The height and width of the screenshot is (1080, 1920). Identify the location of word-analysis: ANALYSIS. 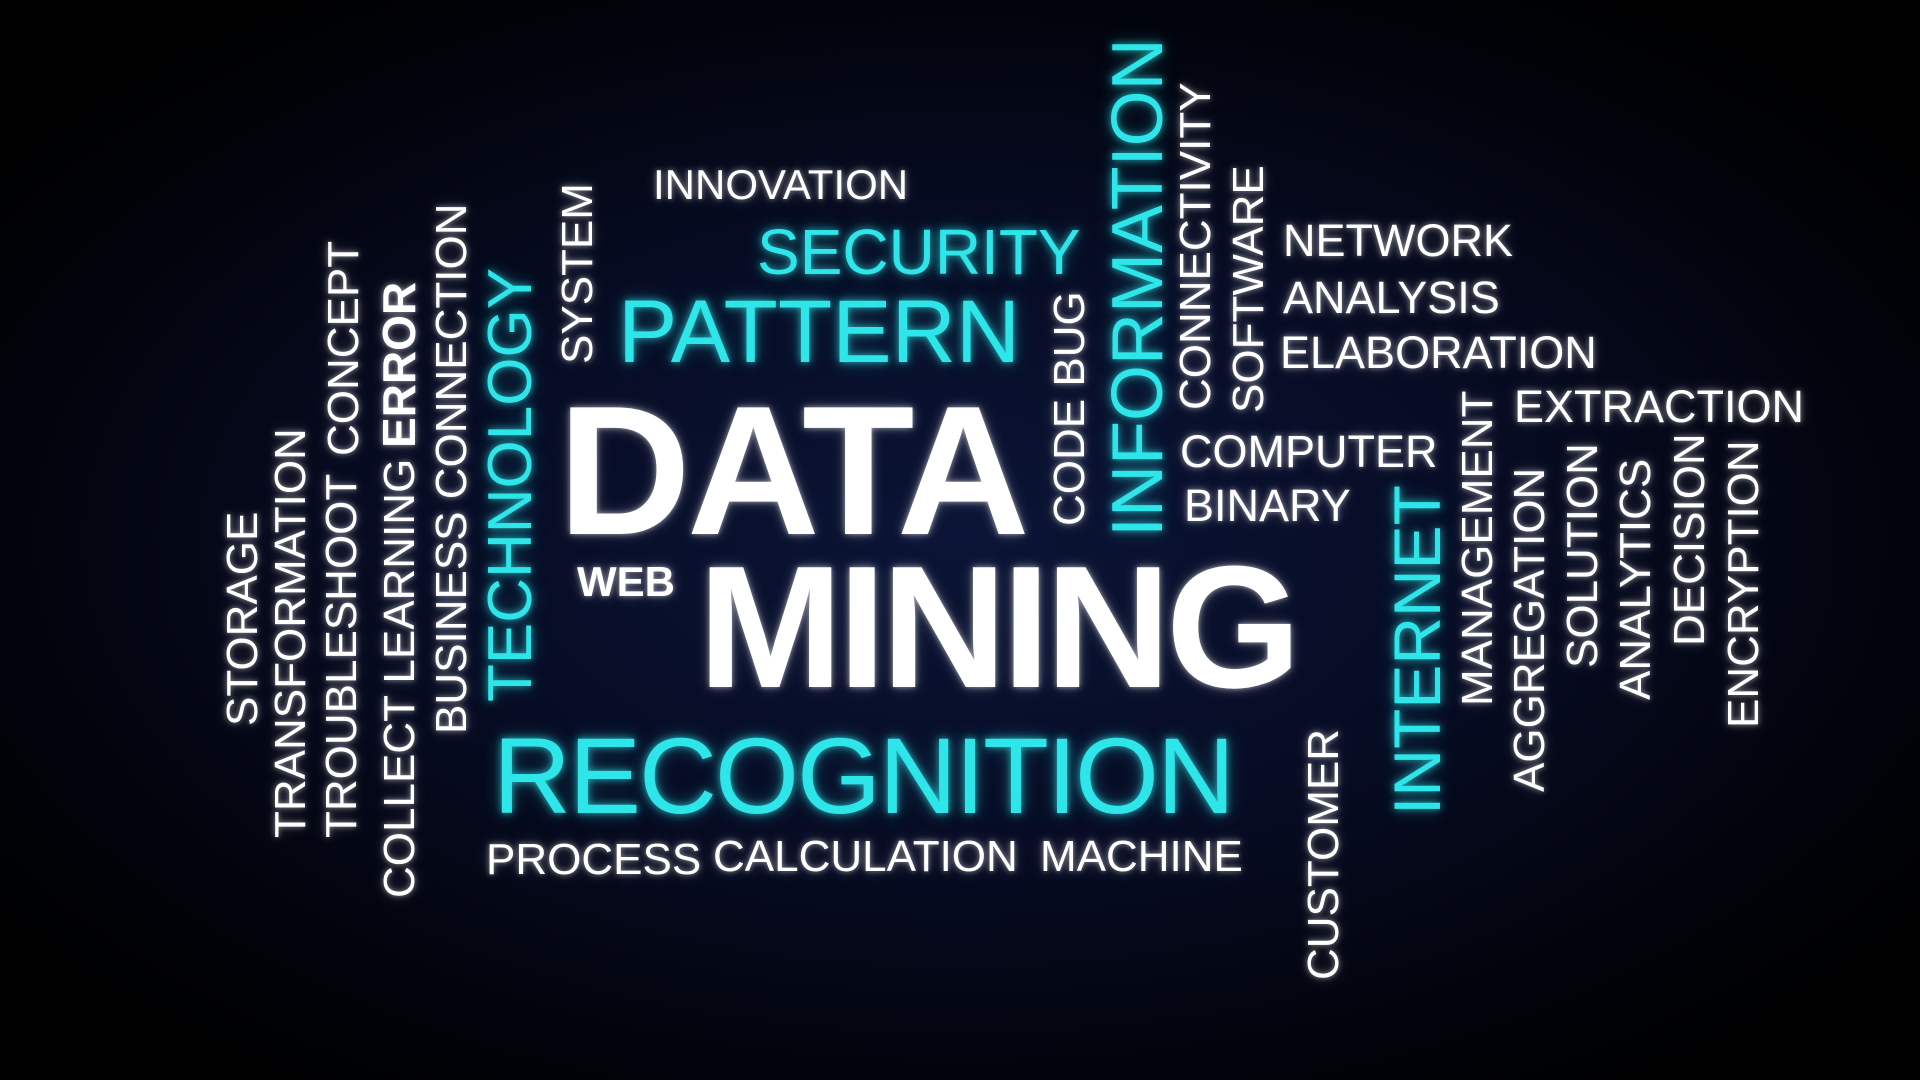
(1391, 297).